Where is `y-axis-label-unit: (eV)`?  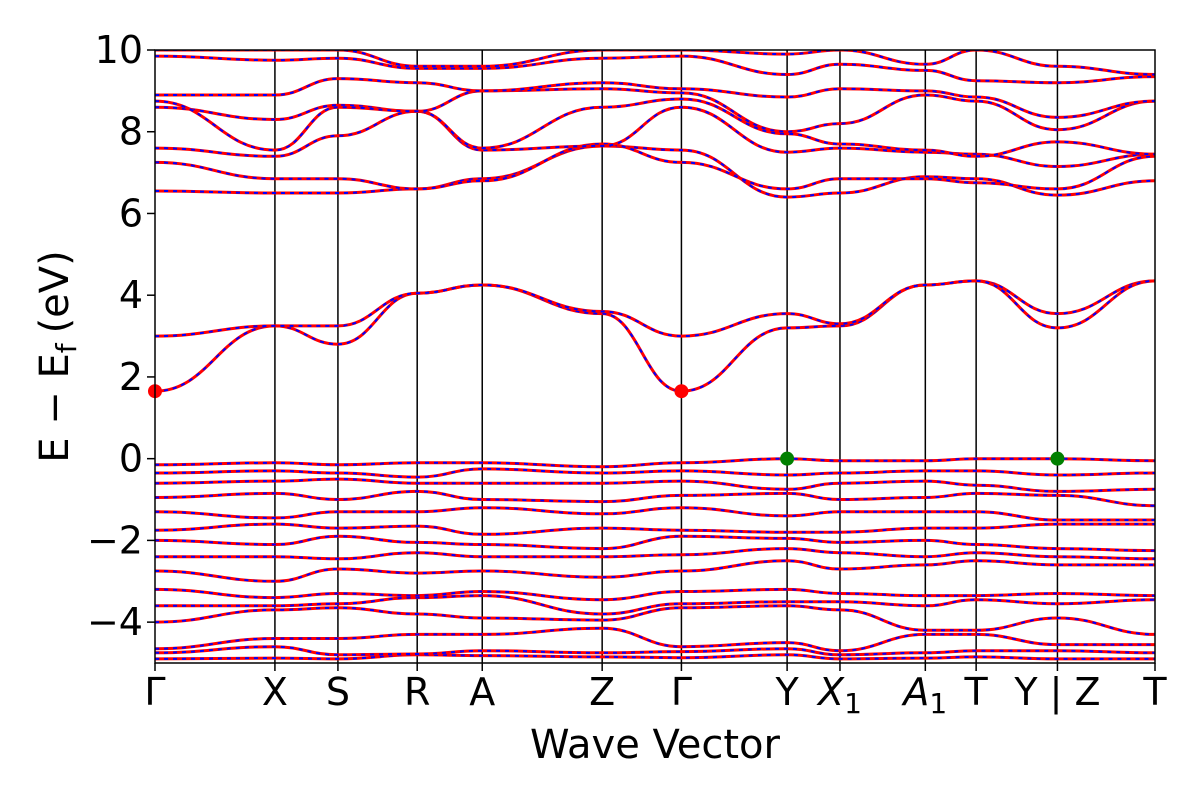 y-axis-label-unit: (eV) is located at coordinates (55, 291).